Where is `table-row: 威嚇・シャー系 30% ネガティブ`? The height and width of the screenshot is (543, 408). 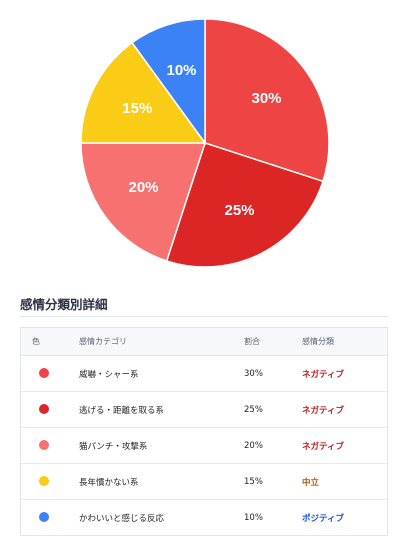 table-row: 威嚇・シャー系 30% ネガティブ is located at coordinates (204, 373).